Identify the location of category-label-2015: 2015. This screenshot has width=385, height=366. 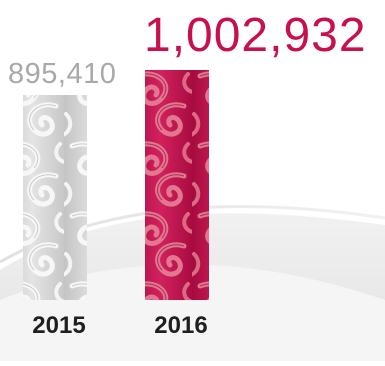
(59, 325).